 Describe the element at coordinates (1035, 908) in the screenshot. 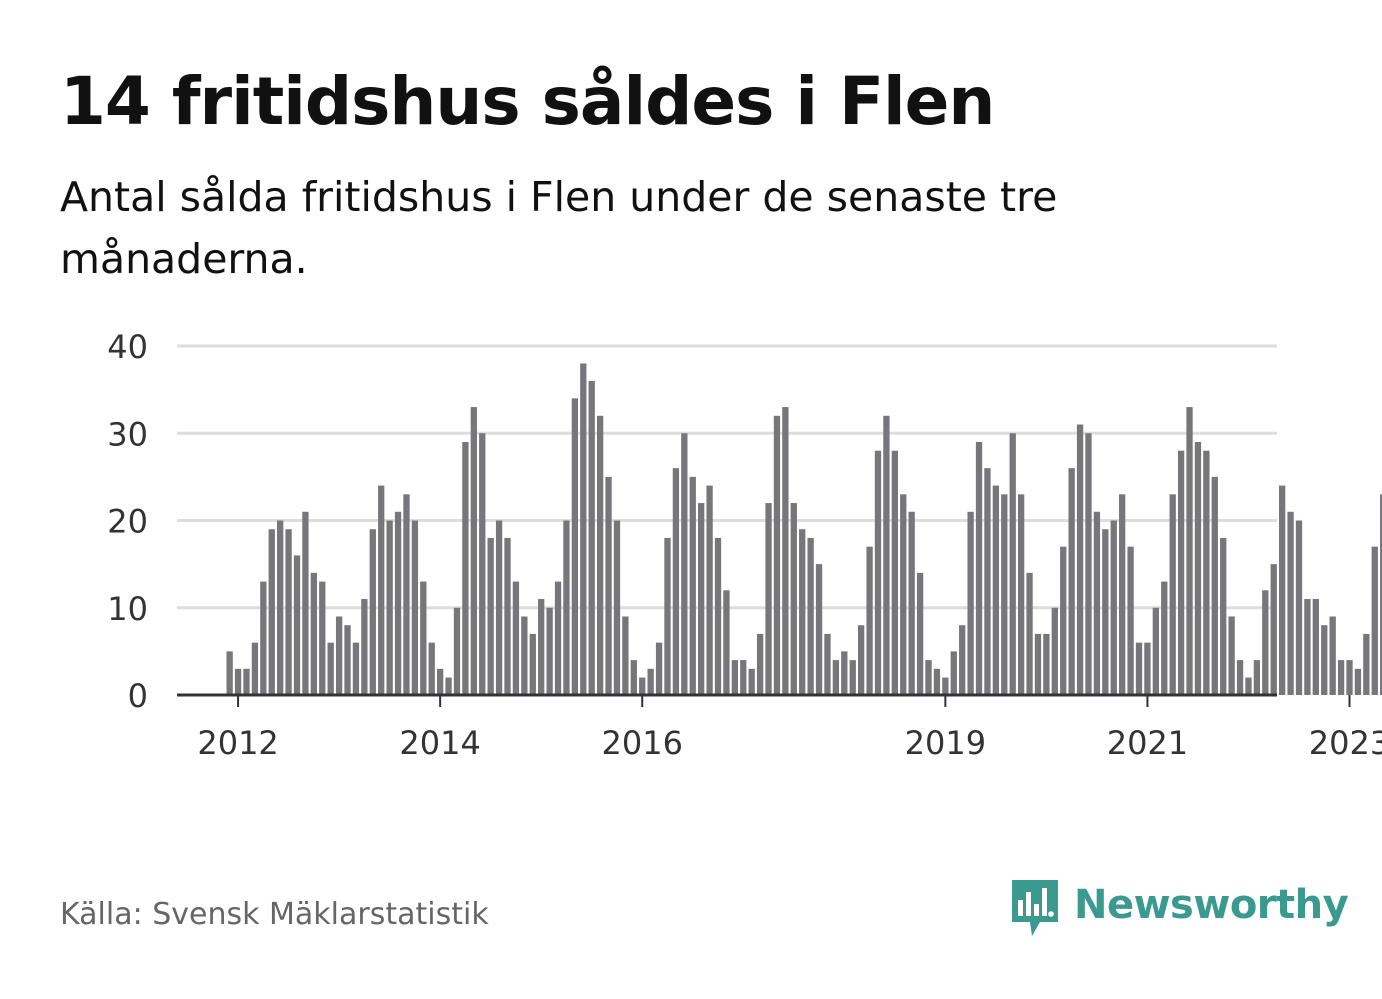

I see `newsworthy-logo-icon` at that location.